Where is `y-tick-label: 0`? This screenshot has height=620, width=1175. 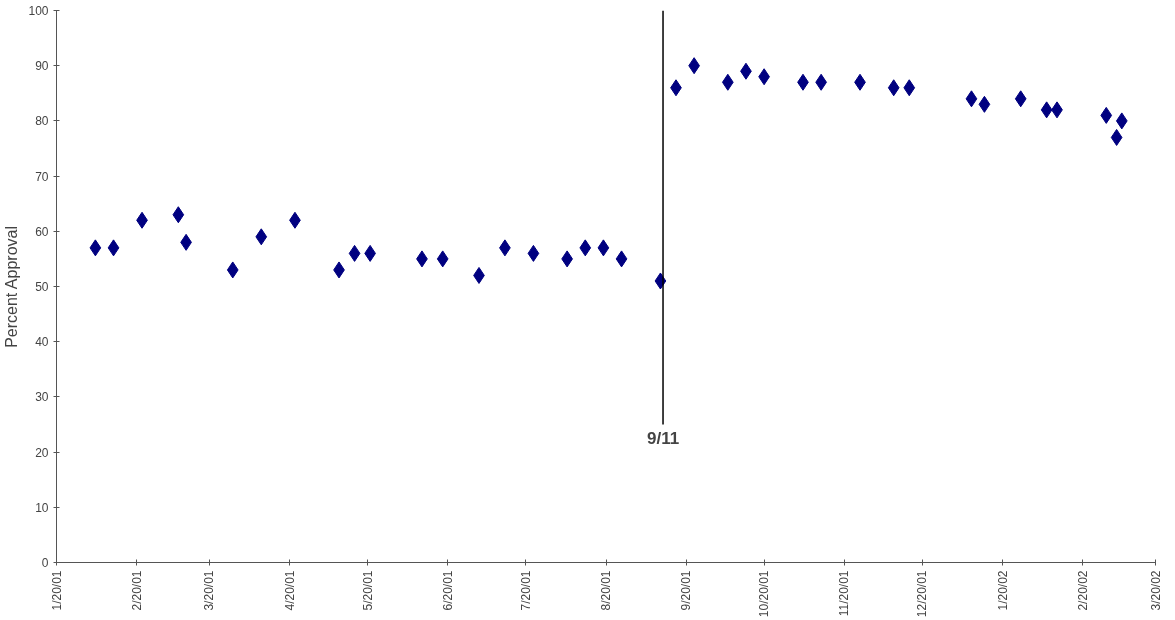
y-tick-label: 0 is located at coordinates (45, 563).